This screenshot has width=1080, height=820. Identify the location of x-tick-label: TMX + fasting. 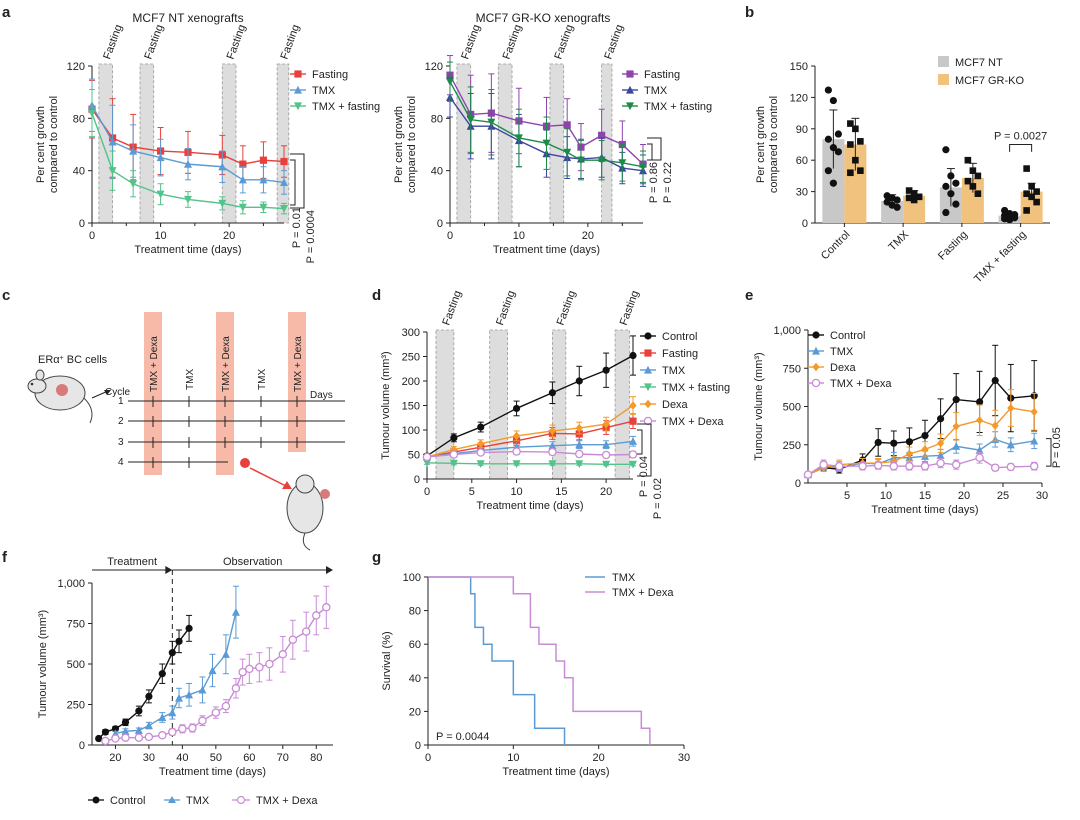
(1000, 257).